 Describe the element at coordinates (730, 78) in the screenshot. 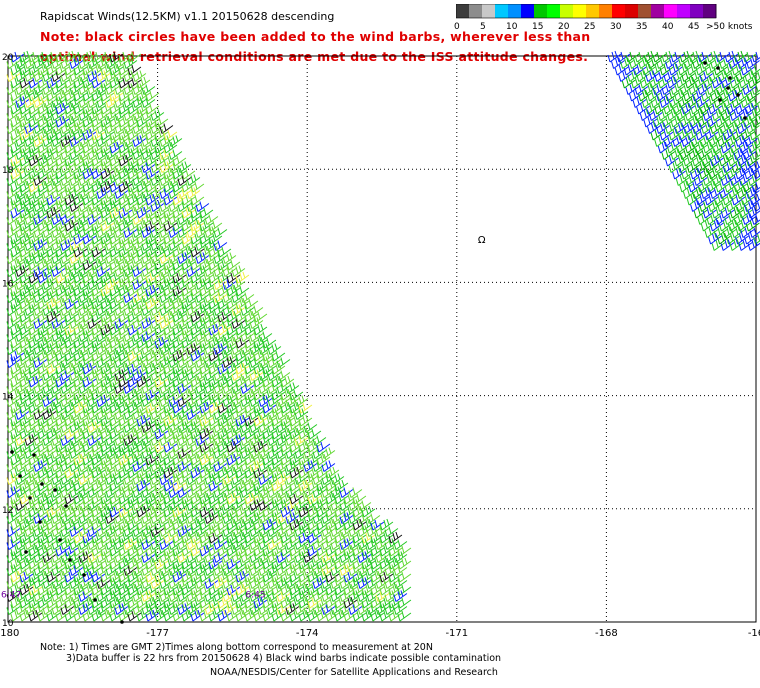

I see `contamination-dot` at that location.